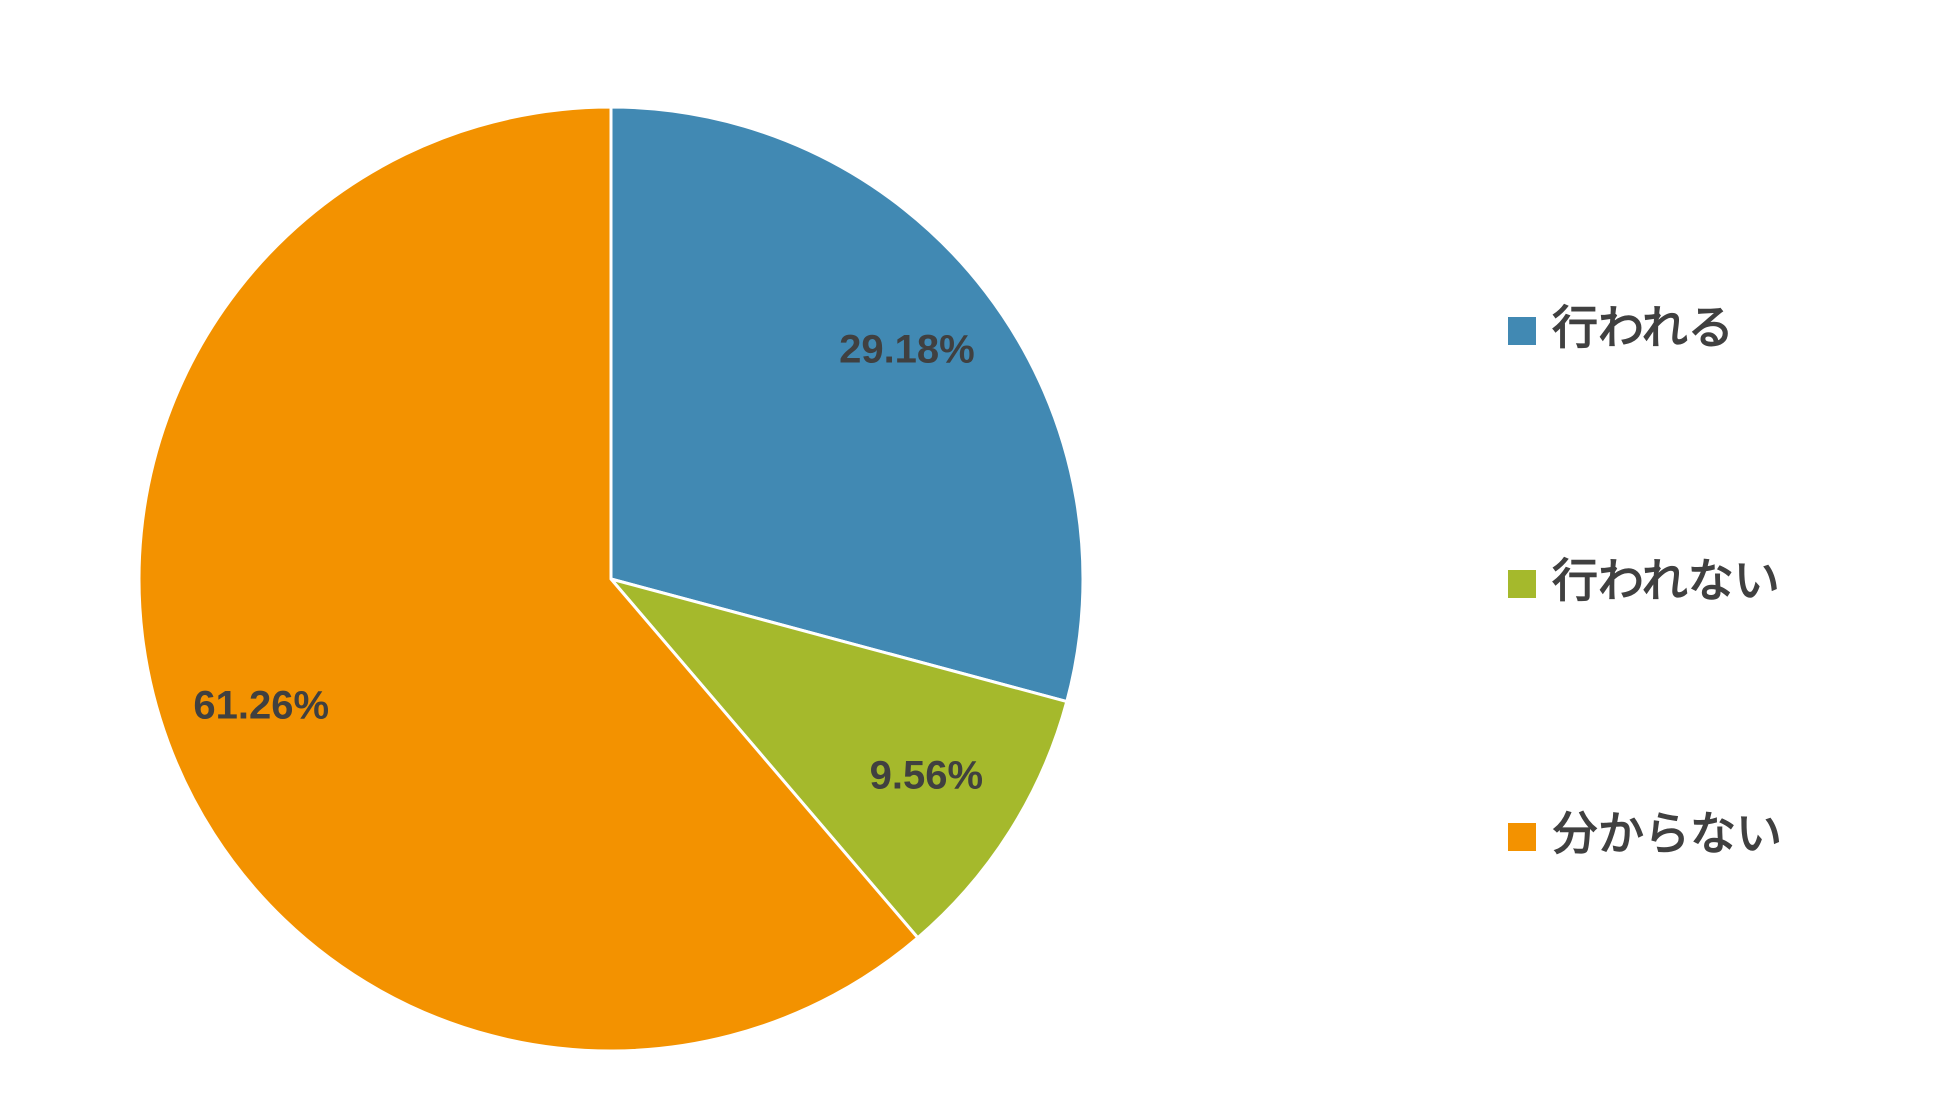 This screenshot has height=1097, width=1950. I want to click on legend-label: 分からない, so click(1667, 834).